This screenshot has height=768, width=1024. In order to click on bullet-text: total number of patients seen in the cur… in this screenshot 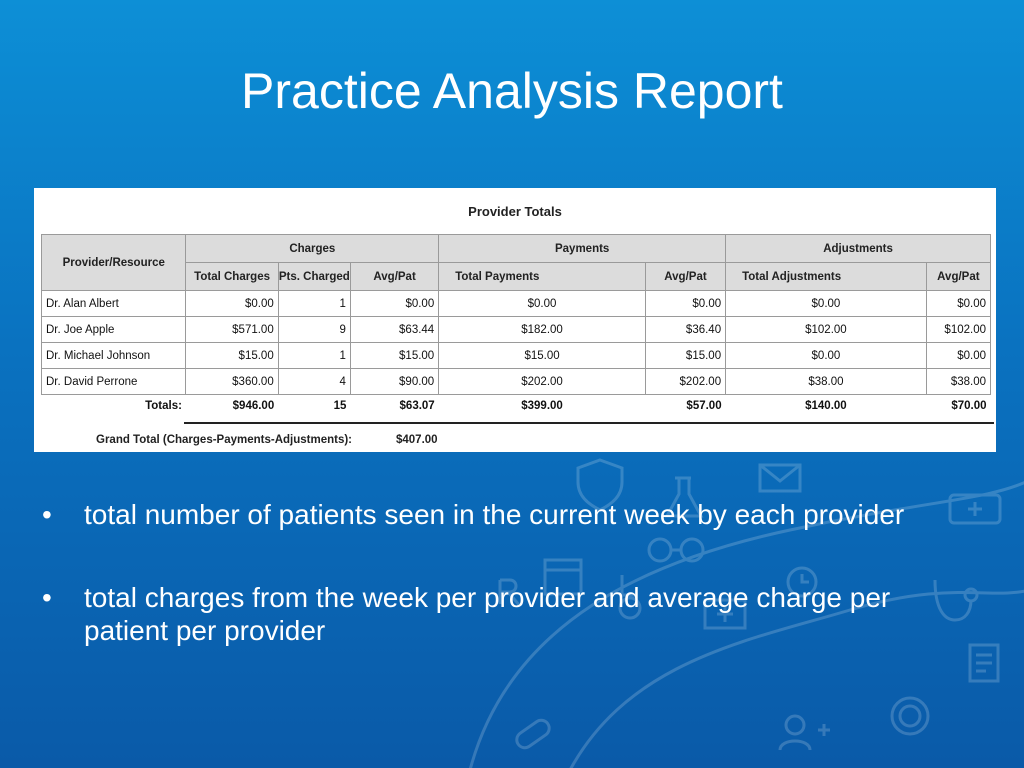, I will do `click(494, 514)`.